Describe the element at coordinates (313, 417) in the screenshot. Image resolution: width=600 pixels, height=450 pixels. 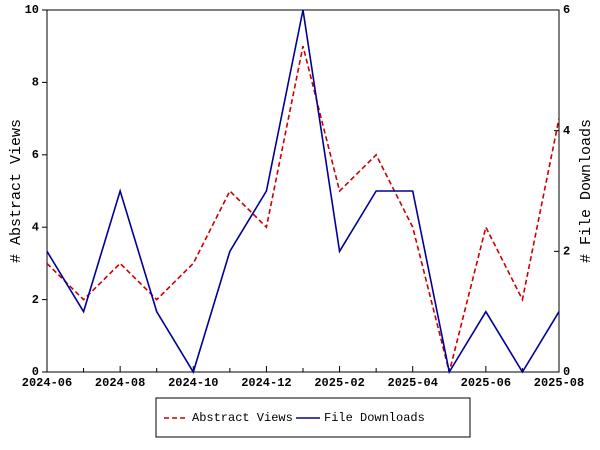
I see `legend-box` at that location.